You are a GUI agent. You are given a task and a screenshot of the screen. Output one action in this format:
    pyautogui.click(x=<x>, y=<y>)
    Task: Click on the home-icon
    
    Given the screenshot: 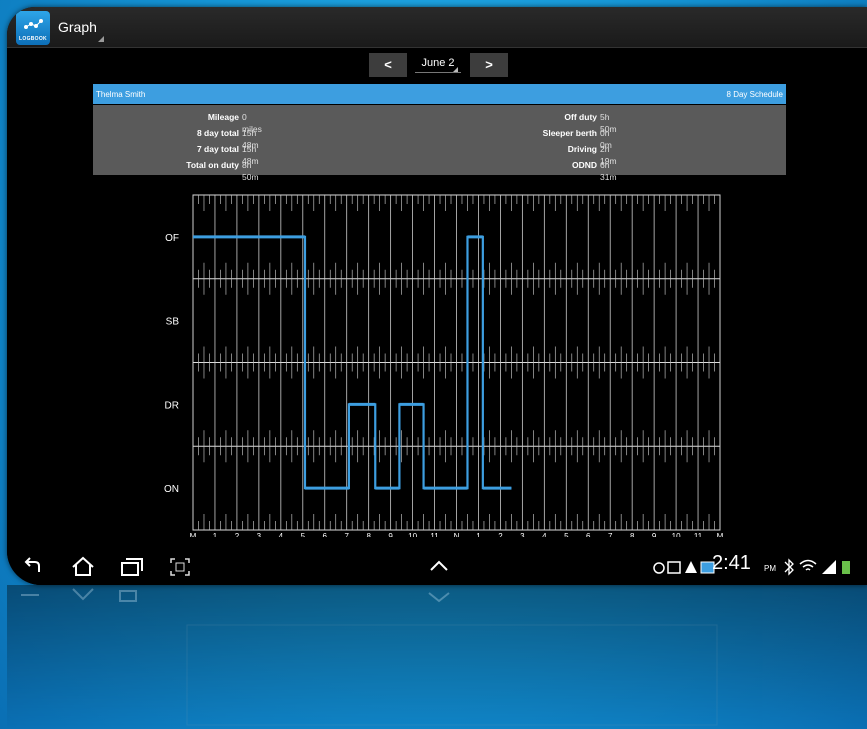 What is the action you would take?
    pyautogui.click(x=83, y=567)
    